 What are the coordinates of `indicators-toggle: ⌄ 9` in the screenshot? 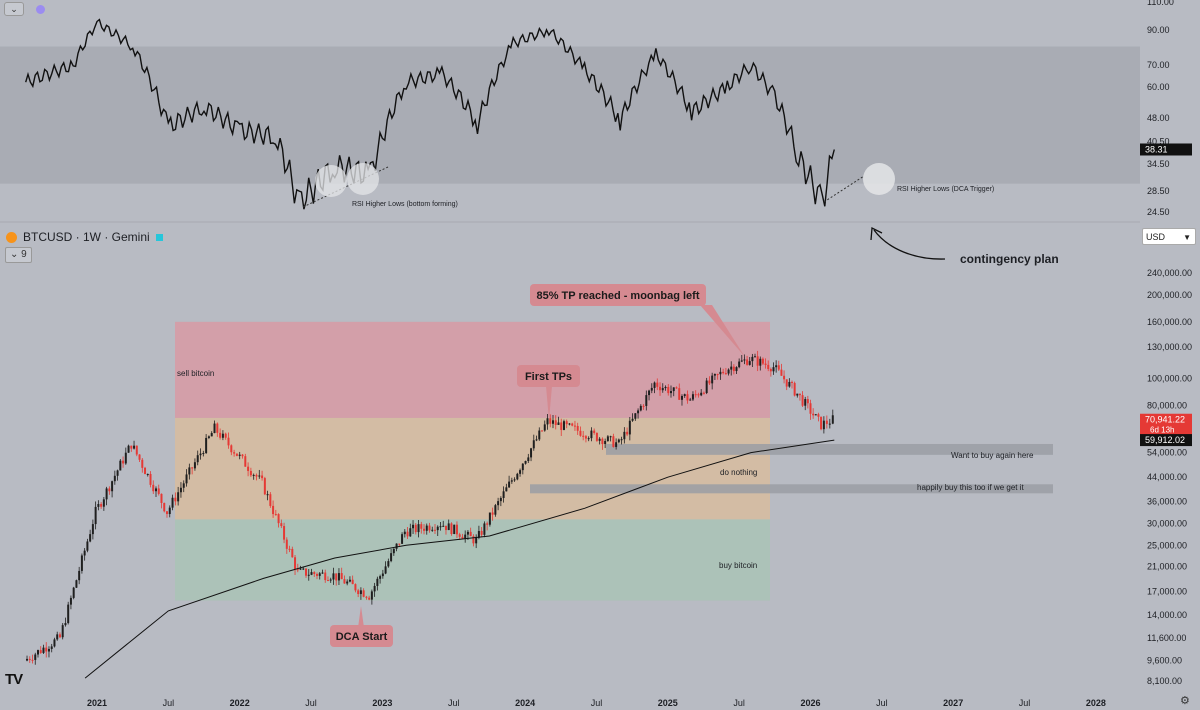 It's located at (18, 255).